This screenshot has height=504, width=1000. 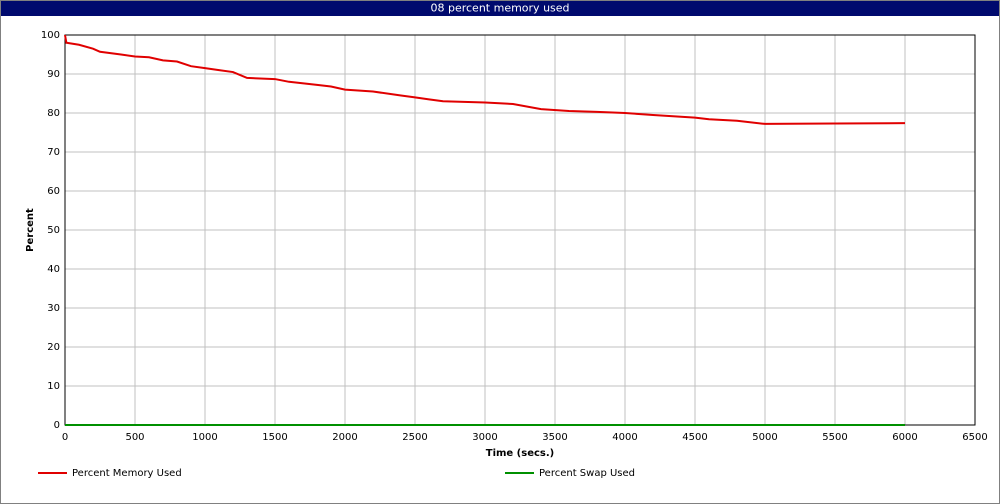 I want to click on x-tick-label: 0, so click(x=65, y=437).